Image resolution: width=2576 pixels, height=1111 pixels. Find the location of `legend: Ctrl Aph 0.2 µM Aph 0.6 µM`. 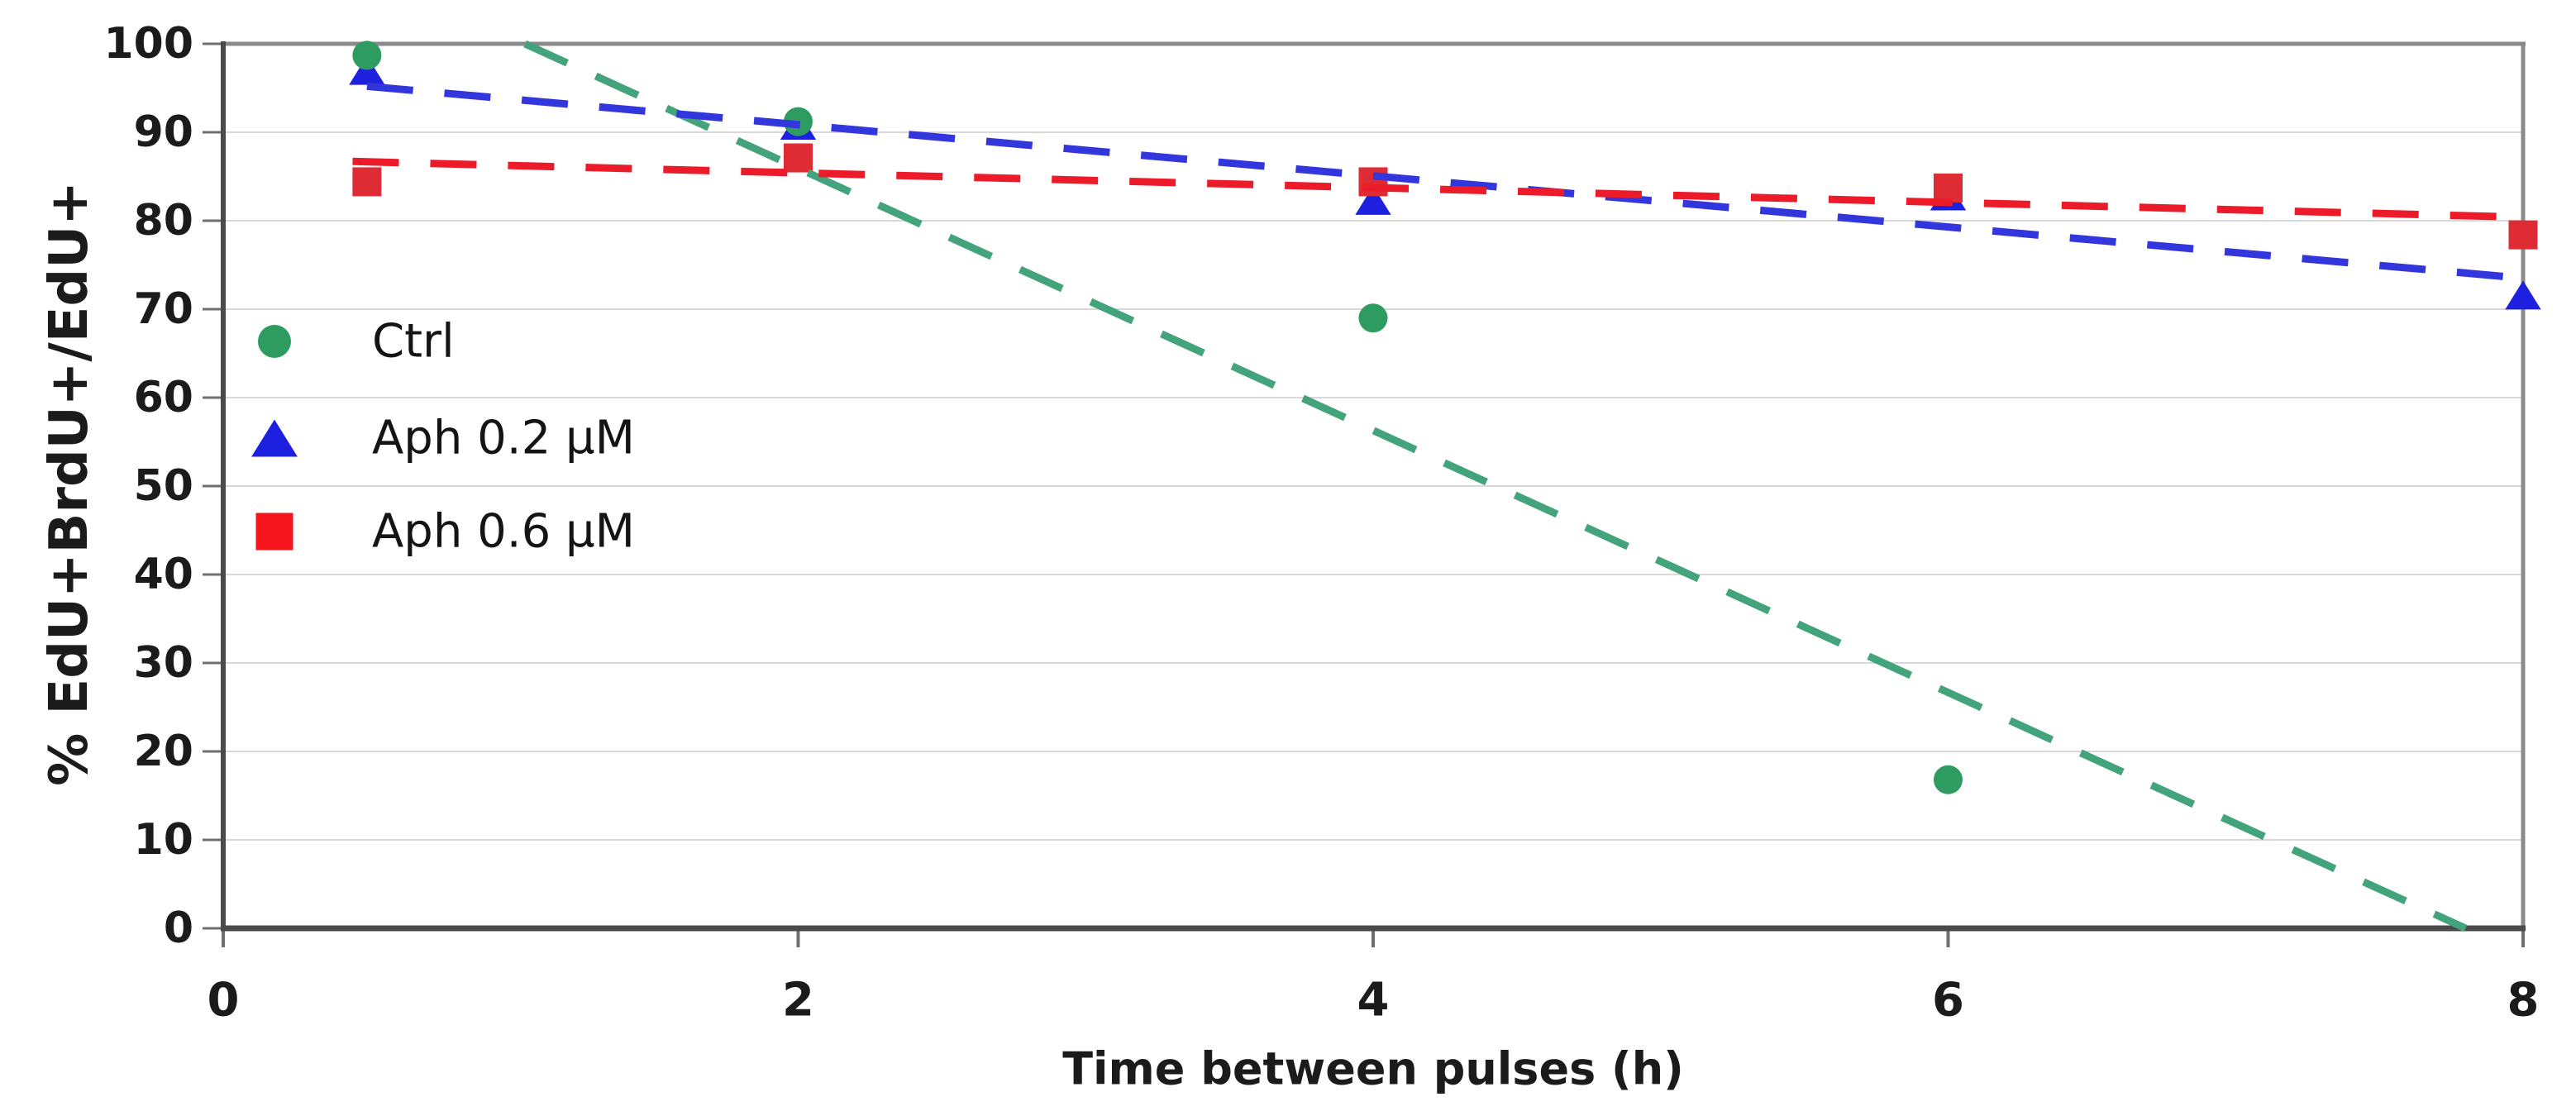

legend: Ctrl Aph 0.2 µM Aph 0.6 µM is located at coordinates (443, 437).